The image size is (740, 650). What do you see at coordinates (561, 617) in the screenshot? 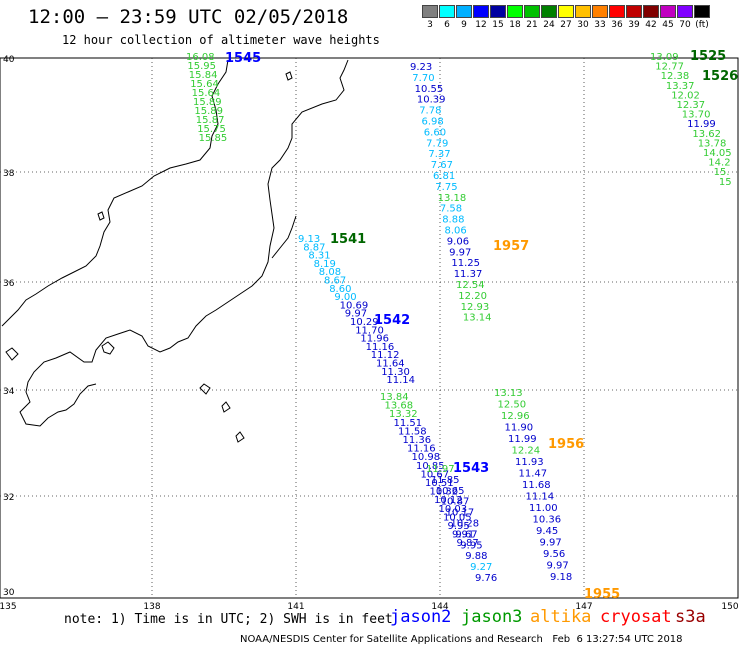
I see `satellite-legend-altika: altika` at bounding box center [561, 617].